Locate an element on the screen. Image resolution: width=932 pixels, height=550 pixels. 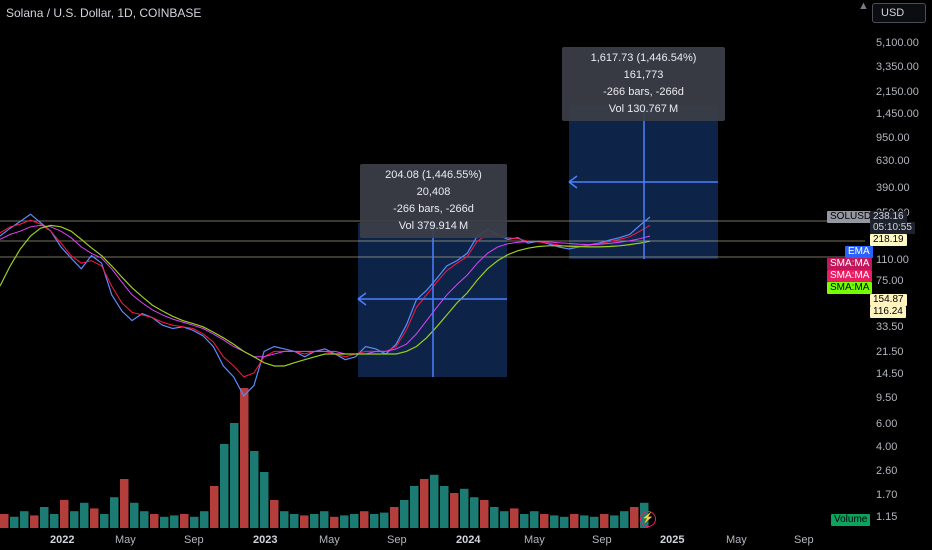
level-tag: 218.19 is located at coordinates (888, 240).